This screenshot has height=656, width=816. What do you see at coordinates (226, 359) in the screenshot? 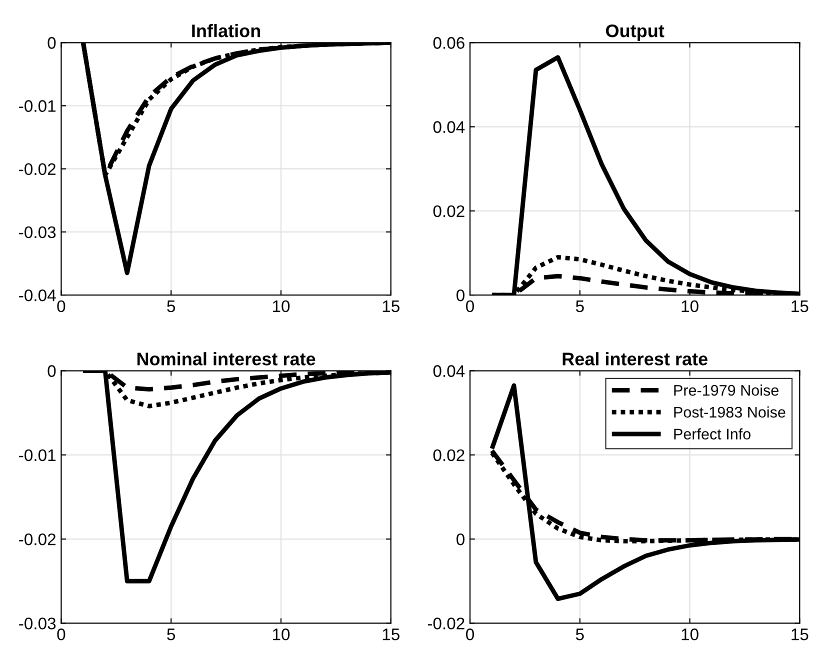
I see `chart-title: Nominal interest rate` at bounding box center [226, 359].